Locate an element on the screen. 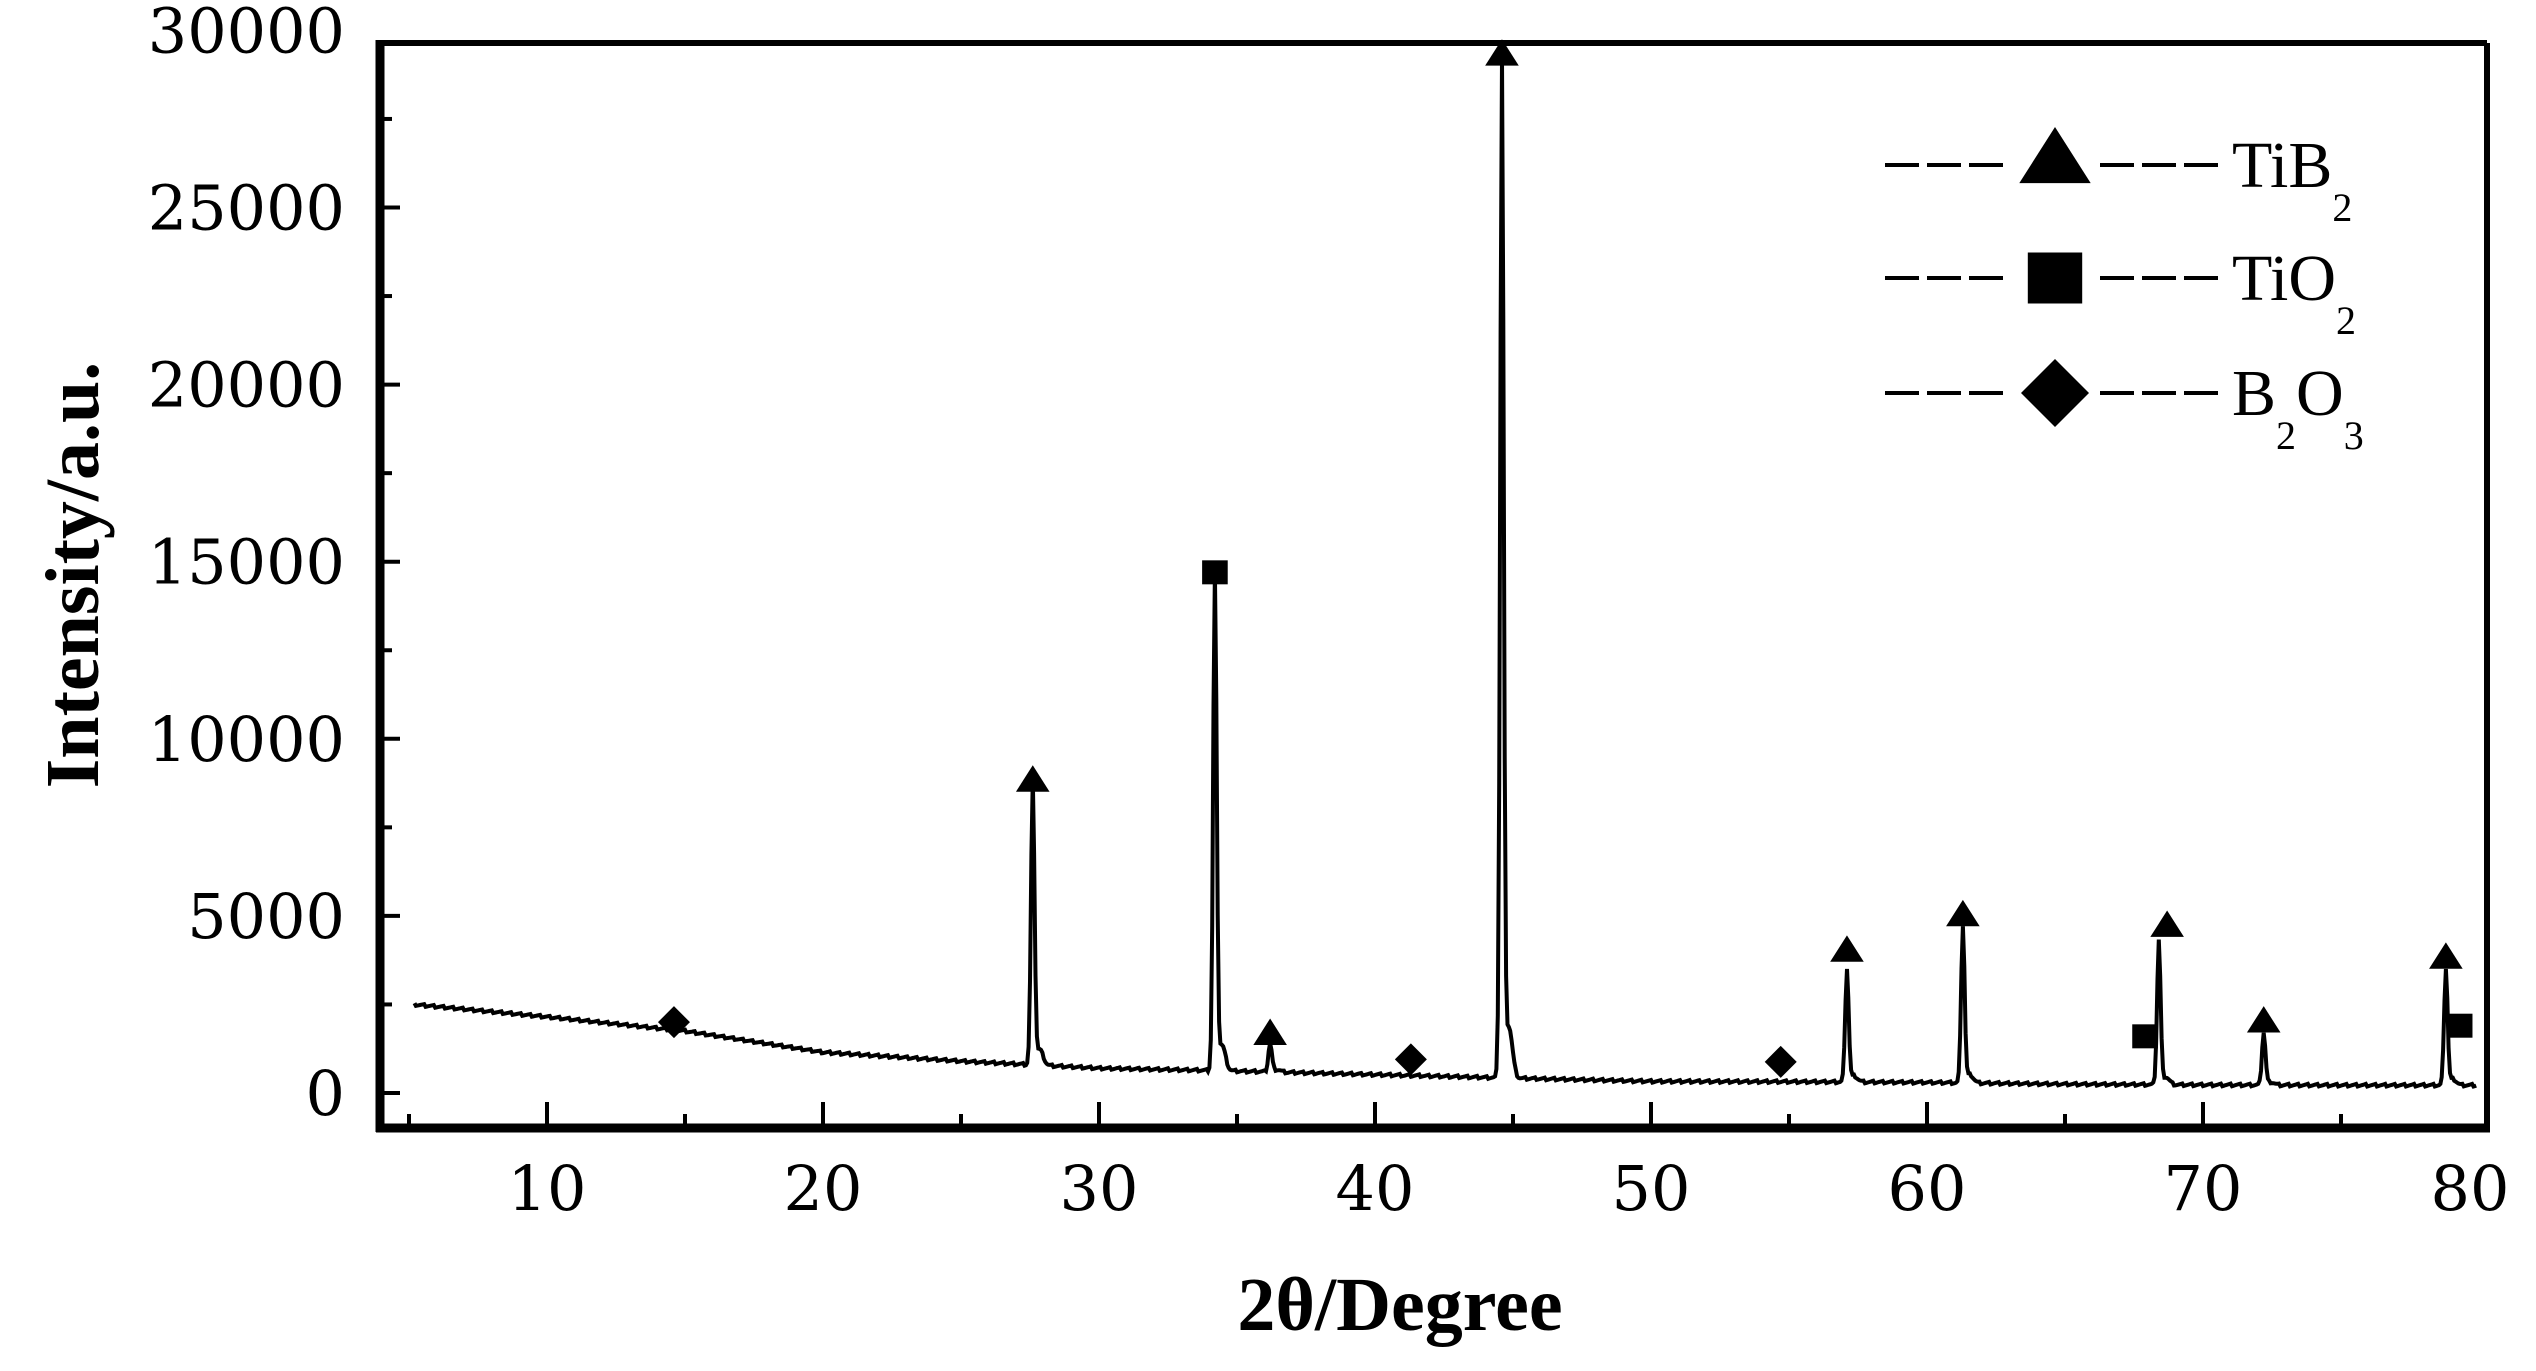 The height and width of the screenshot is (1371, 2536). legend: TiB2 TiO2 B2O3 is located at coordinates (2124, 292).